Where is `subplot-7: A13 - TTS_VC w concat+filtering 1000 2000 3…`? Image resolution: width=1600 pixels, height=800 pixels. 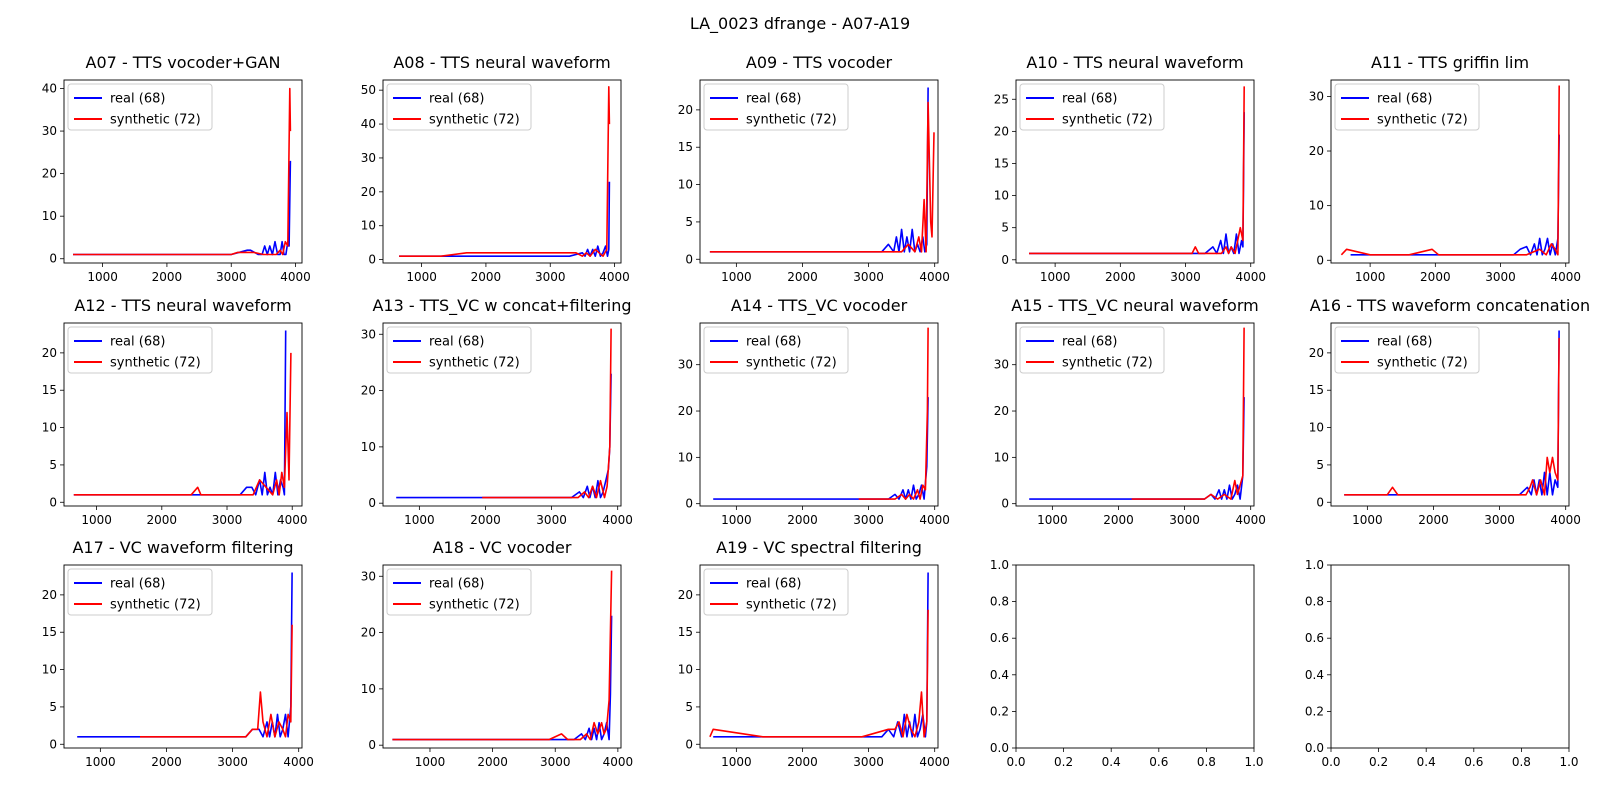
subplot-7: A13 - TTS_VC w concat+filtering 1000 2000 3… is located at coordinates (497, 411).